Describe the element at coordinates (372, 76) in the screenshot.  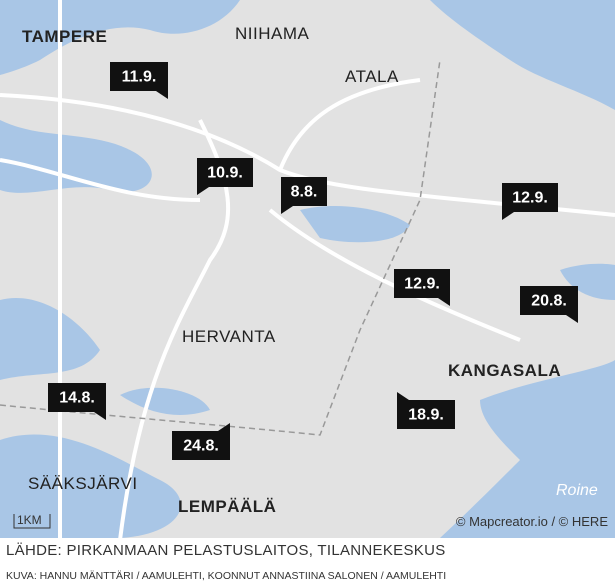
I see `place-label: ATALA` at that location.